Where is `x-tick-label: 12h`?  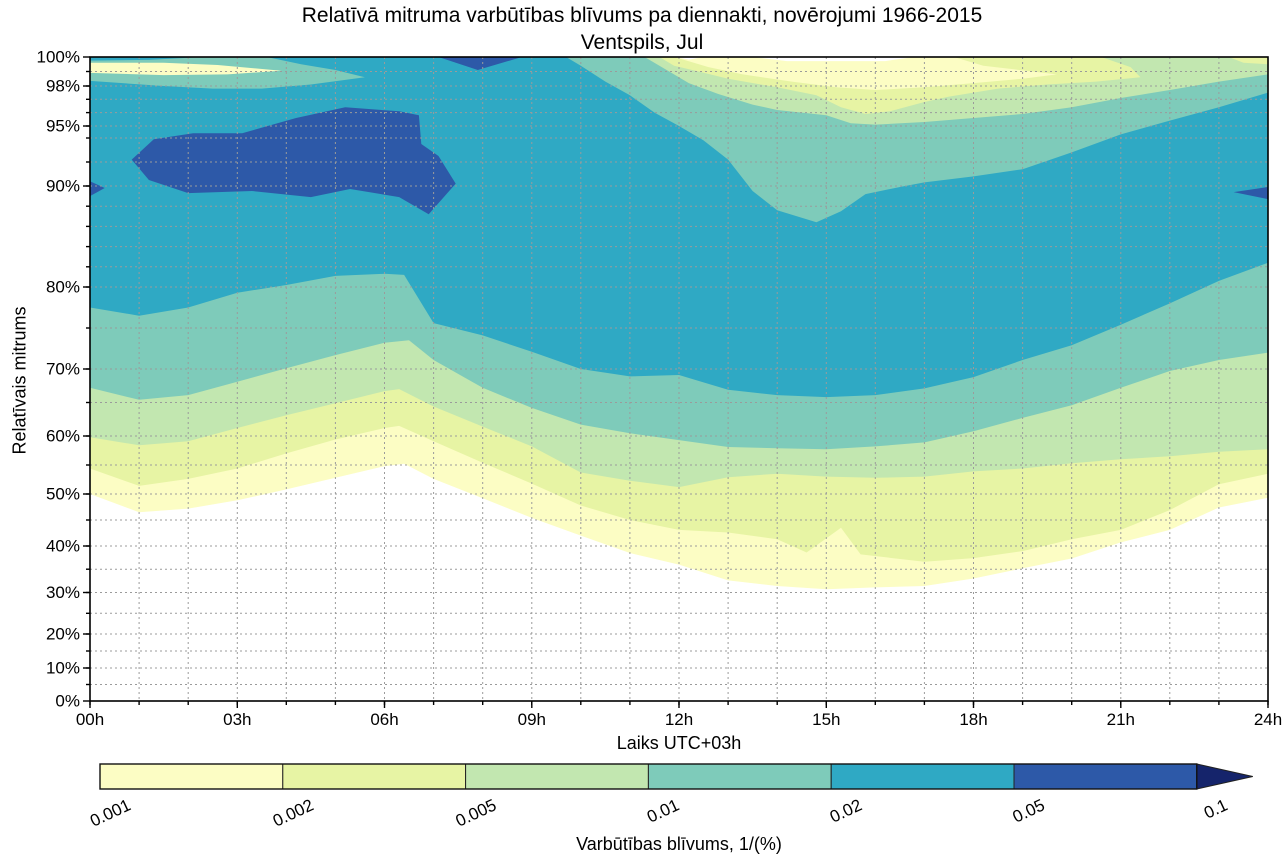
x-tick-label: 12h is located at coordinates (679, 719).